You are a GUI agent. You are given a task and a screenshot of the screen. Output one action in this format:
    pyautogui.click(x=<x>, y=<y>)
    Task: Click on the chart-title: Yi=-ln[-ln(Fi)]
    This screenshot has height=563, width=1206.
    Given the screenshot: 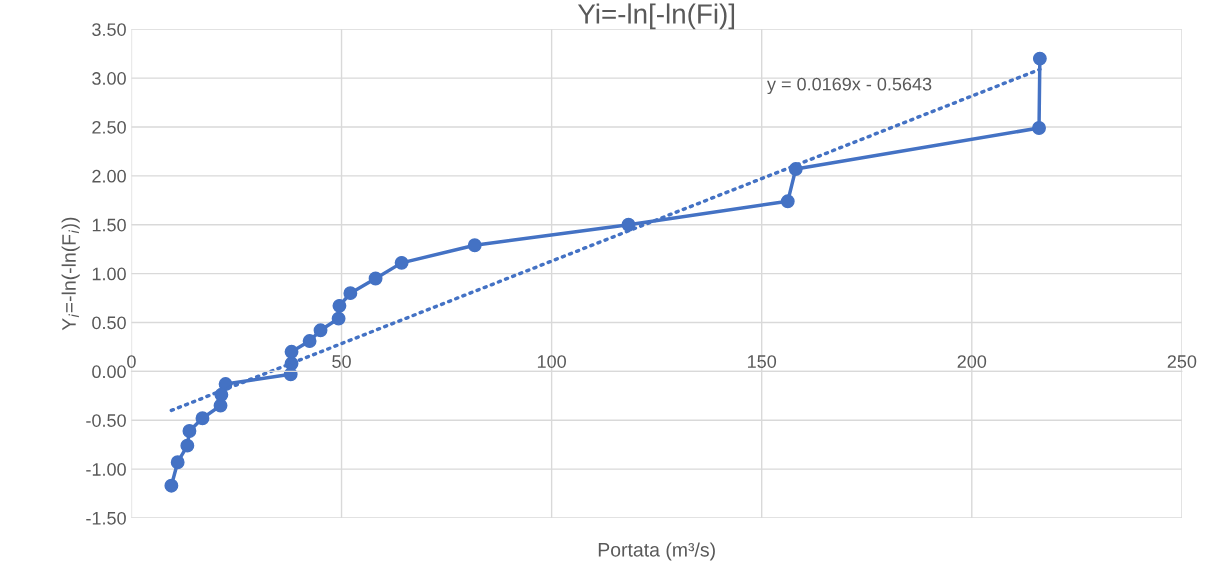 What is the action you would take?
    pyautogui.click(x=656, y=16)
    